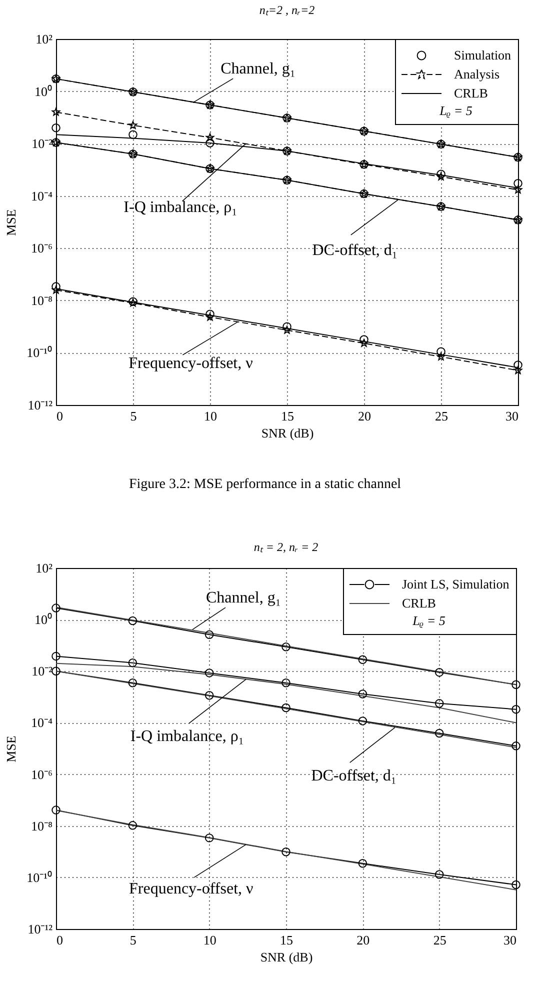 The width and height of the screenshot is (537, 983). Describe the element at coordinates (287, 10) in the screenshot. I see `chart-title: nₜ=2 , nᵣ=2` at that location.